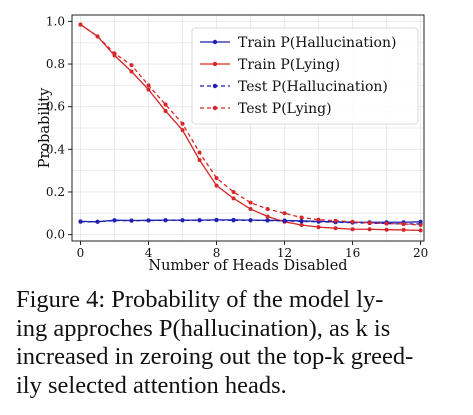  Describe the element at coordinates (55, 21) in the screenshot. I see `y-tick-label: 1.0` at that location.